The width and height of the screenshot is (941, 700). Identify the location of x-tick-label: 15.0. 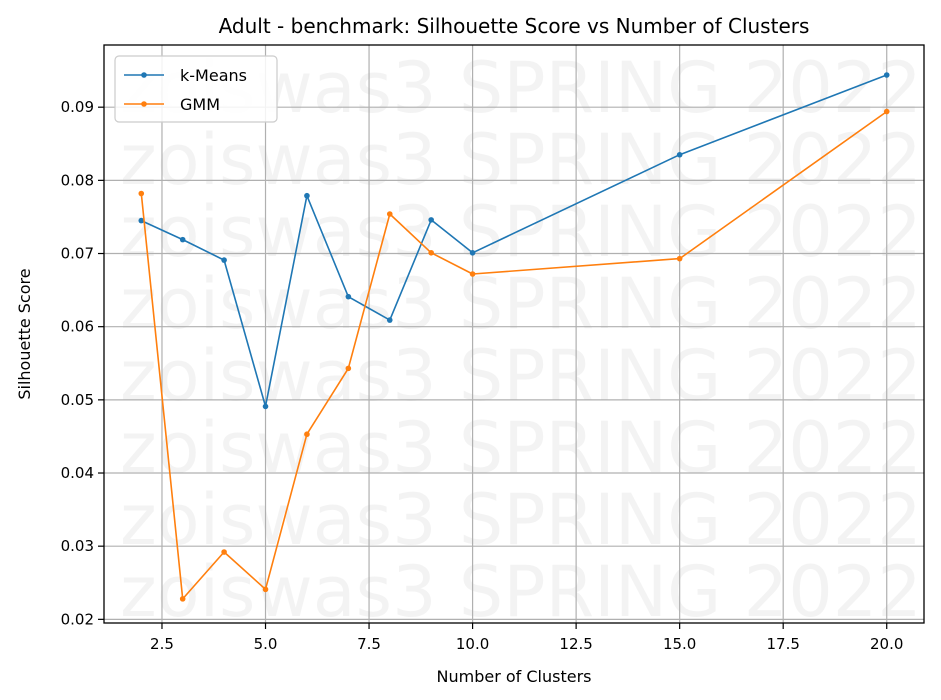
(679, 644).